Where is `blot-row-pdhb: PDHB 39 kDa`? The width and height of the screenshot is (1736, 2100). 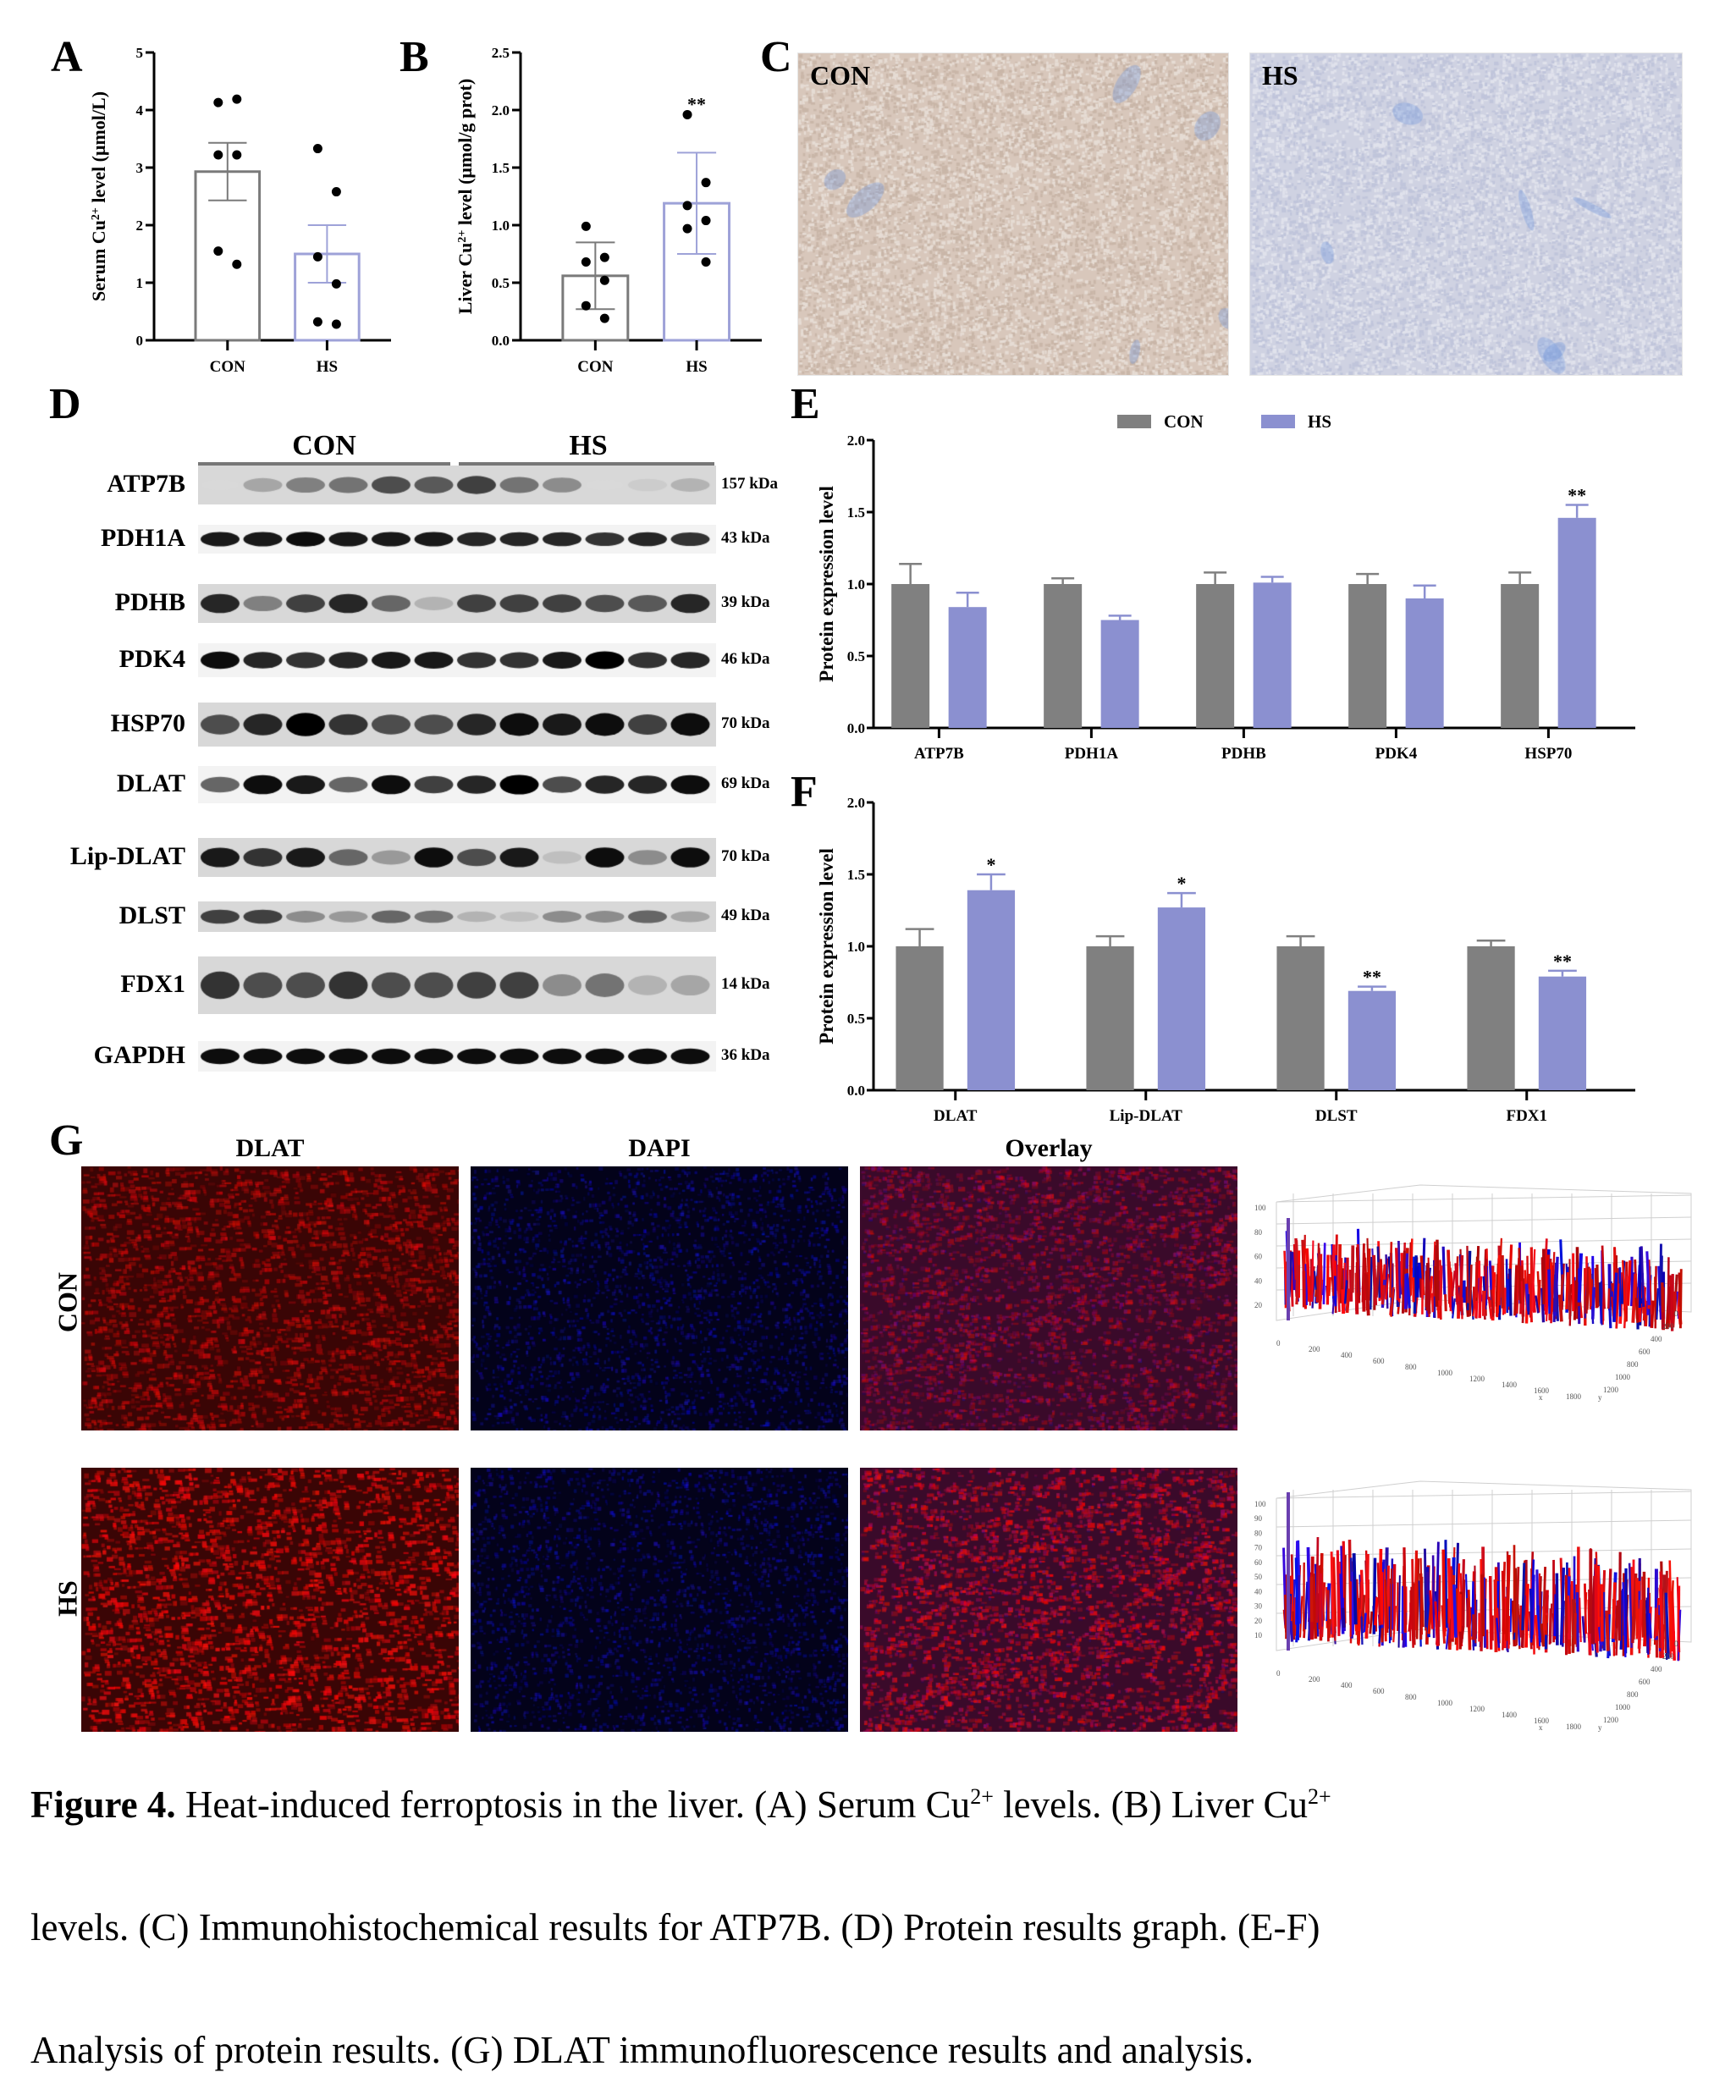 blot-row-pdhb: PDHB 39 kDa is located at coordinates (868, 609).